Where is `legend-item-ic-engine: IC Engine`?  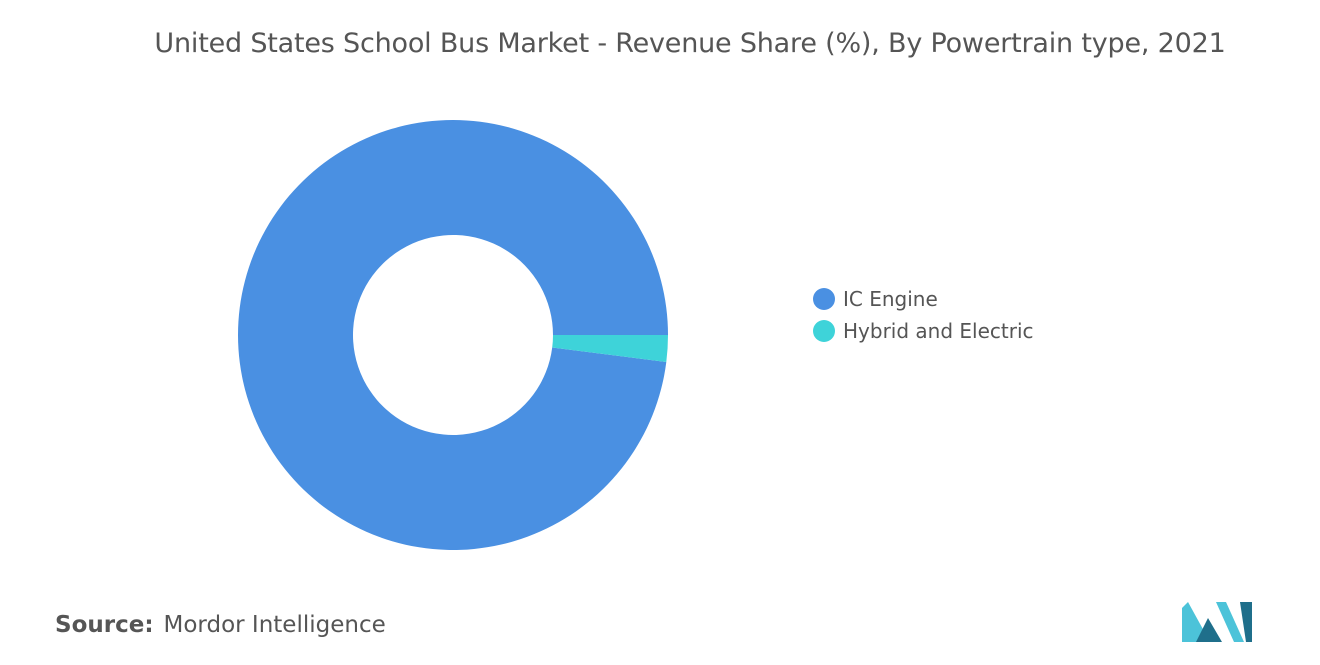 legend-item-ic-engine: IC Engine is located at coordinates (923, 299).